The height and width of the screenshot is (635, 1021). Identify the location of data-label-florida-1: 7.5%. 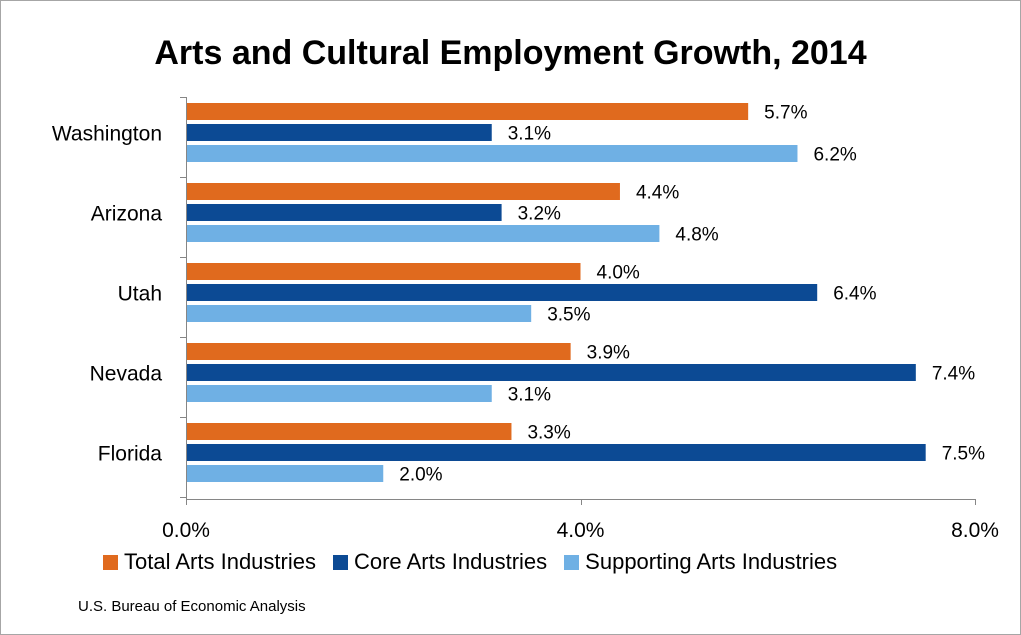
(963, 454).